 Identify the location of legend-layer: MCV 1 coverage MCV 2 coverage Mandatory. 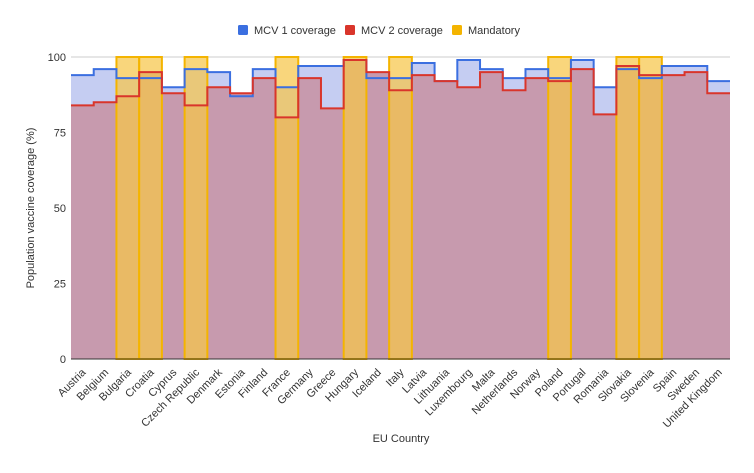
(379, 31).